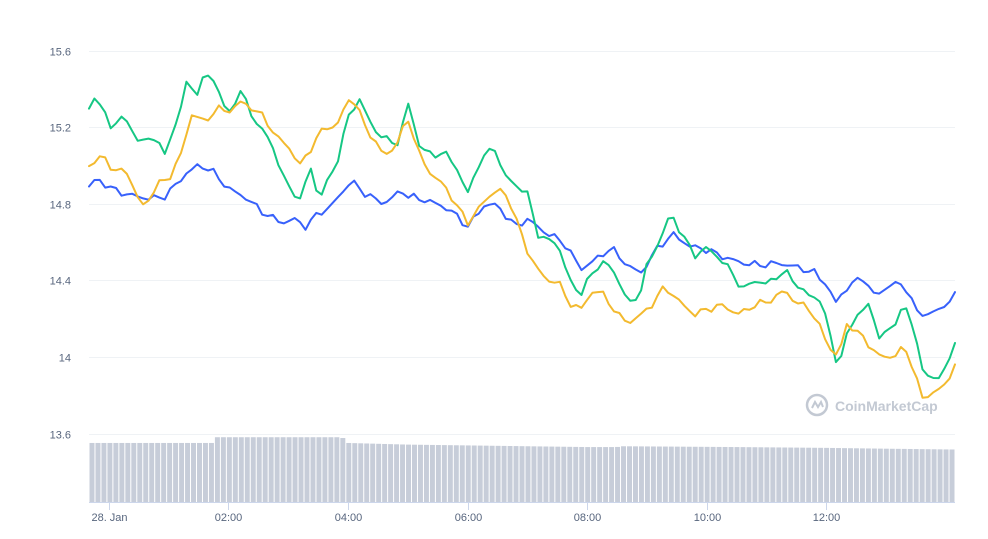 The image size is (988, 539). Describe the element at coordinates (60, 206) in the screenshot. I see `y-tick-label: 14.8` at that location.